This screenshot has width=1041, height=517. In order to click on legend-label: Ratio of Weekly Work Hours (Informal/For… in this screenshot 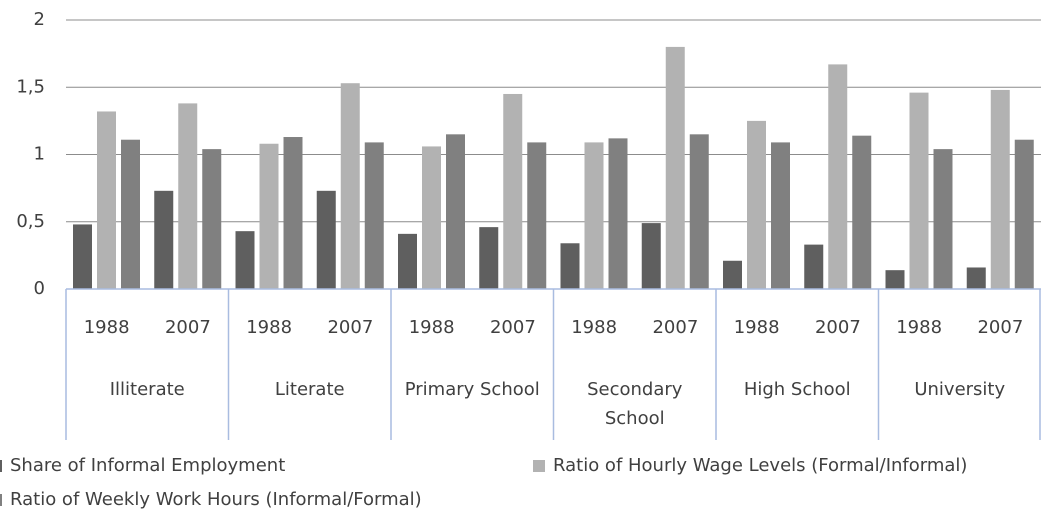, I will do `click(216, 499)`.